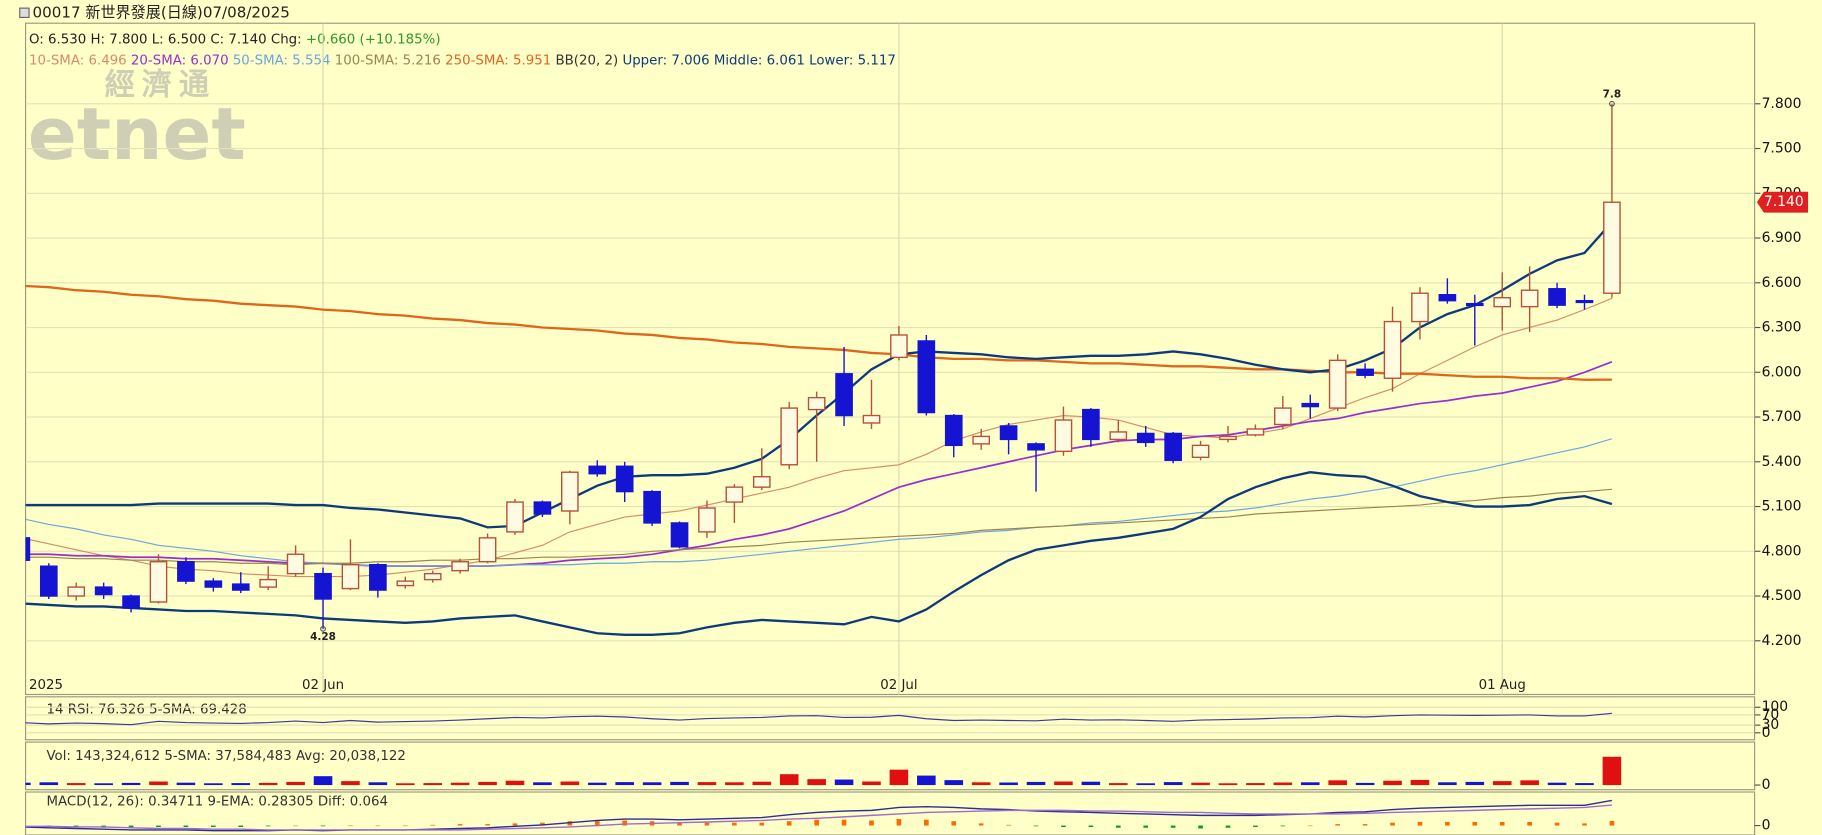 The width and height of the screenshot is (1822, 835). What do you see at coordinates (1782, 104) in the screenshot?
I see `y-tick-label: 7.800` at bounding box center [1782, 104].